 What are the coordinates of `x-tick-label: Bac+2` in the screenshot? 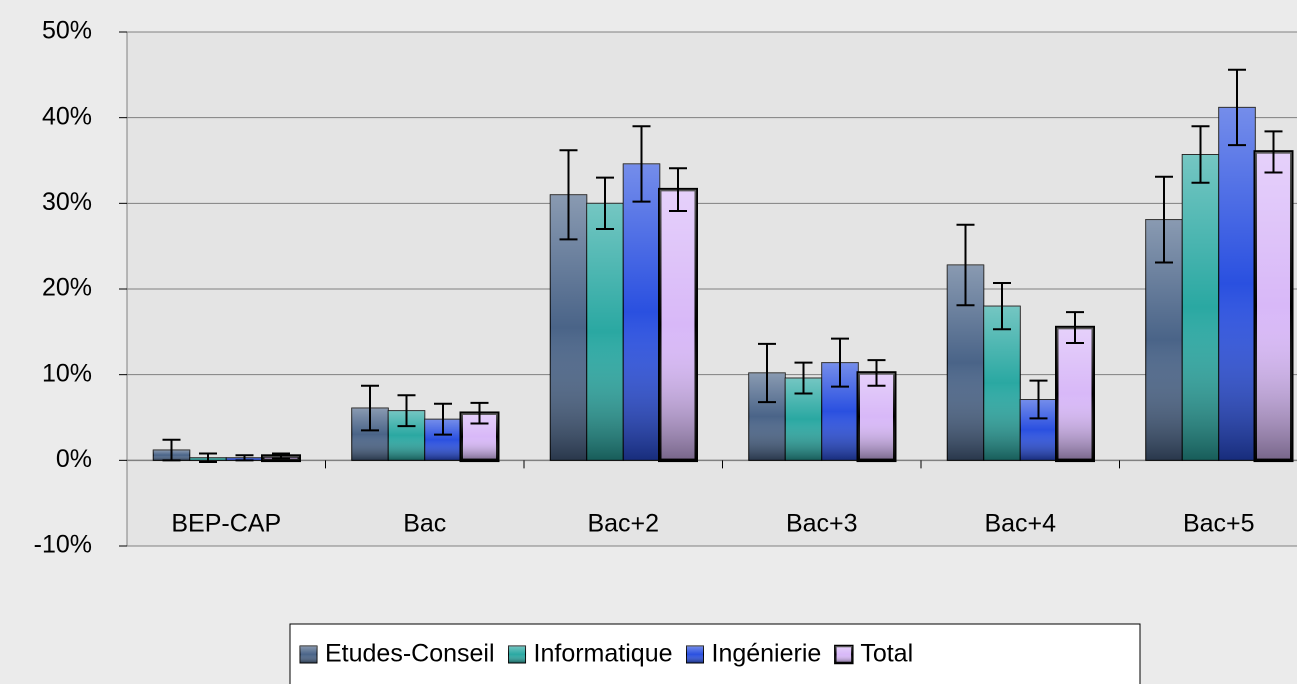 It's located at (623, 524).